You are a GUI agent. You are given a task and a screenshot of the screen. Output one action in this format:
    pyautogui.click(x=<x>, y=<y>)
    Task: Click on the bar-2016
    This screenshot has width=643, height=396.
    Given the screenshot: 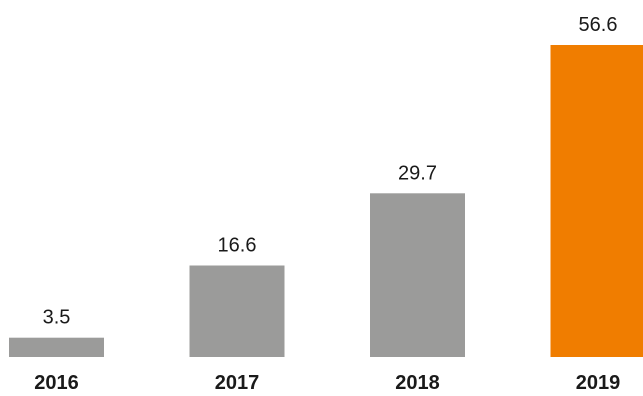 What is the action you would take?
    pyautogui.click(x=56, y=347)
    